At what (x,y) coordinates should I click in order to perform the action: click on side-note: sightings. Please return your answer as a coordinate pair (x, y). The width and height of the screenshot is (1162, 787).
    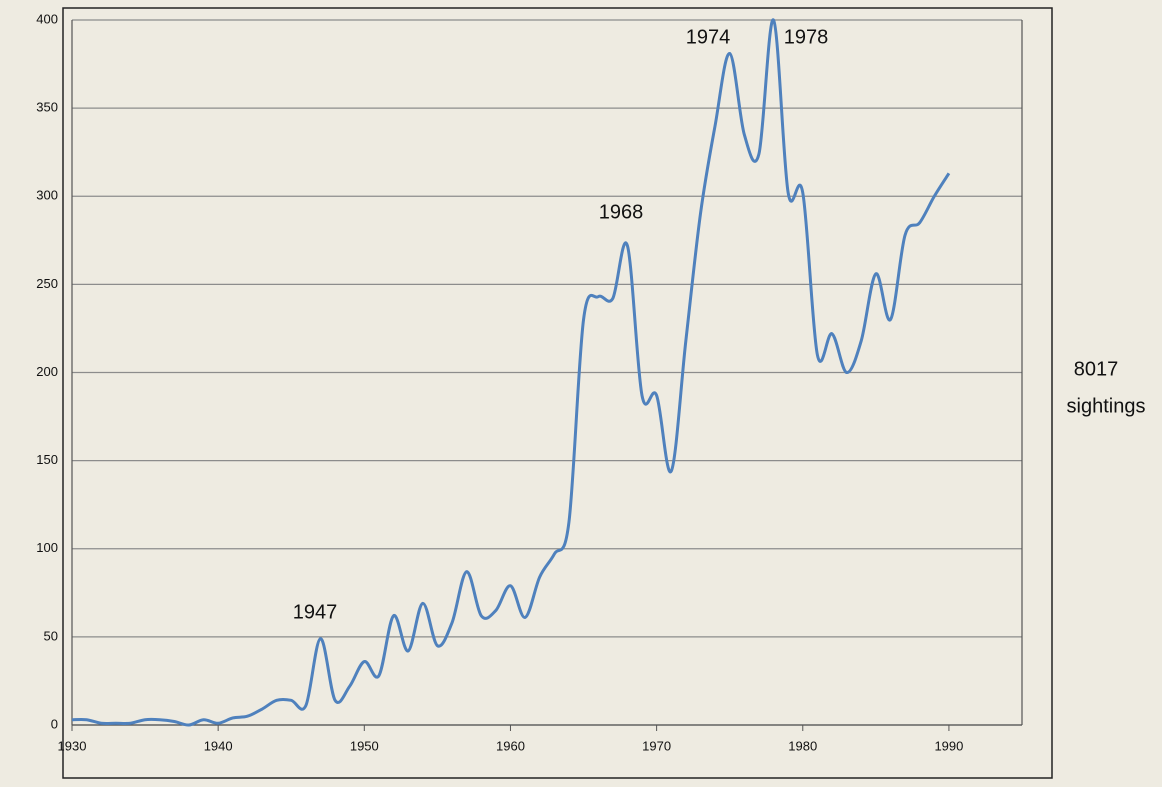
    Looking at the image, I should click on (1106, 406).